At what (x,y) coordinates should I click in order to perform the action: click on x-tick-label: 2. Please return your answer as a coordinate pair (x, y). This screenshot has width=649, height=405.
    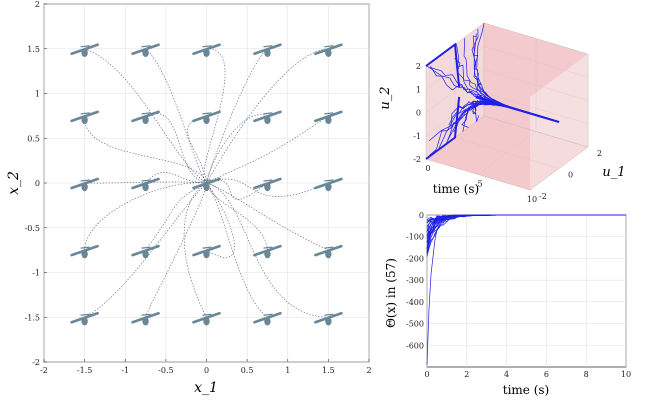
    Looking at the image, I should click on (368, 370).